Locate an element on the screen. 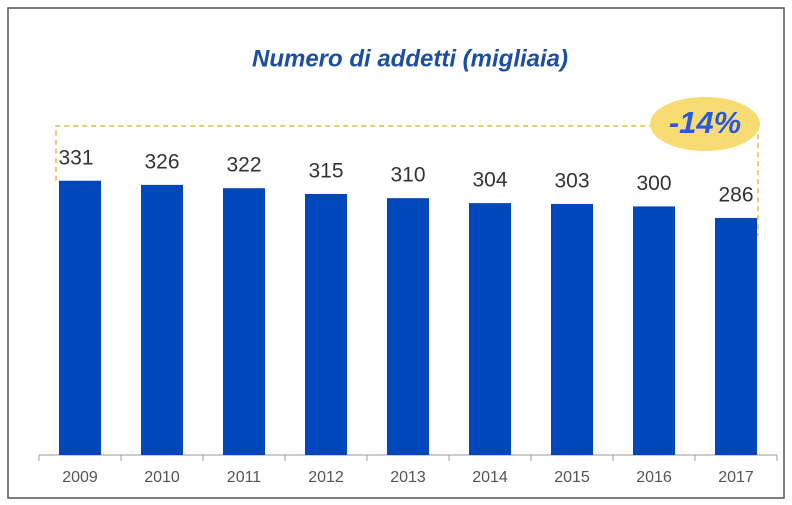 This screenshot has height=505, width=792. value-label: 303 is located at coordinates (571, 180).